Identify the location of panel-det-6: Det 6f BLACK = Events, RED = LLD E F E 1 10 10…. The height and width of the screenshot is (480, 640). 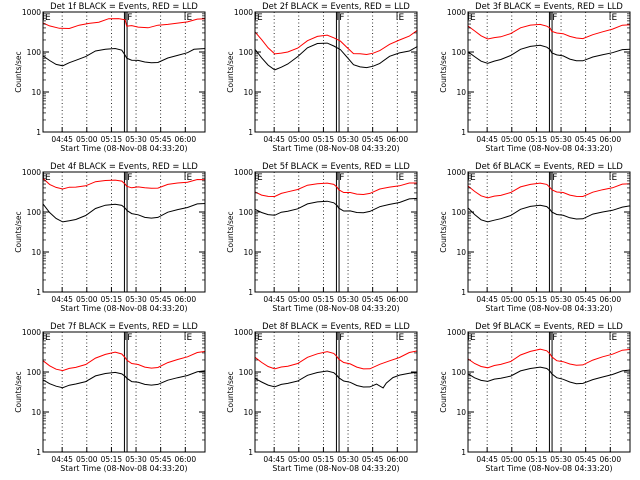
(535, 237).